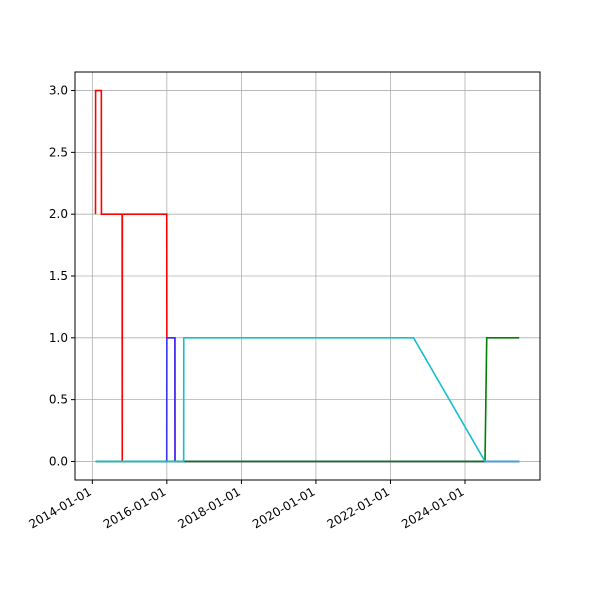 The image size is (600, 604). Describe the element at coordinates (58, 152) in the screenshot. I see `y-tick-label: 2.5` at that location.